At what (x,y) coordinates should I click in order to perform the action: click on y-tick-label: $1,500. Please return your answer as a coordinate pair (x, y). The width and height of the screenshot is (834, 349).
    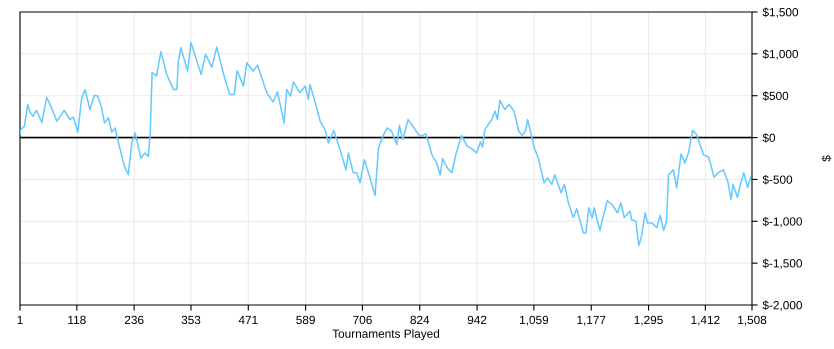
    Looking at the image, I should click on (780, 13).